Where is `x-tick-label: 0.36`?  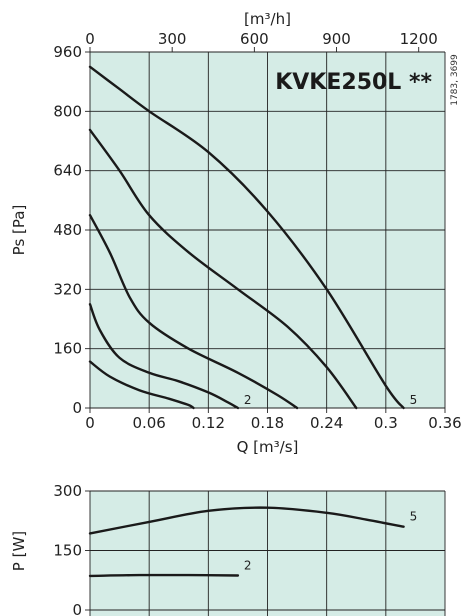 x-tick-label: 0.36 is located at coordinates (444, 423).